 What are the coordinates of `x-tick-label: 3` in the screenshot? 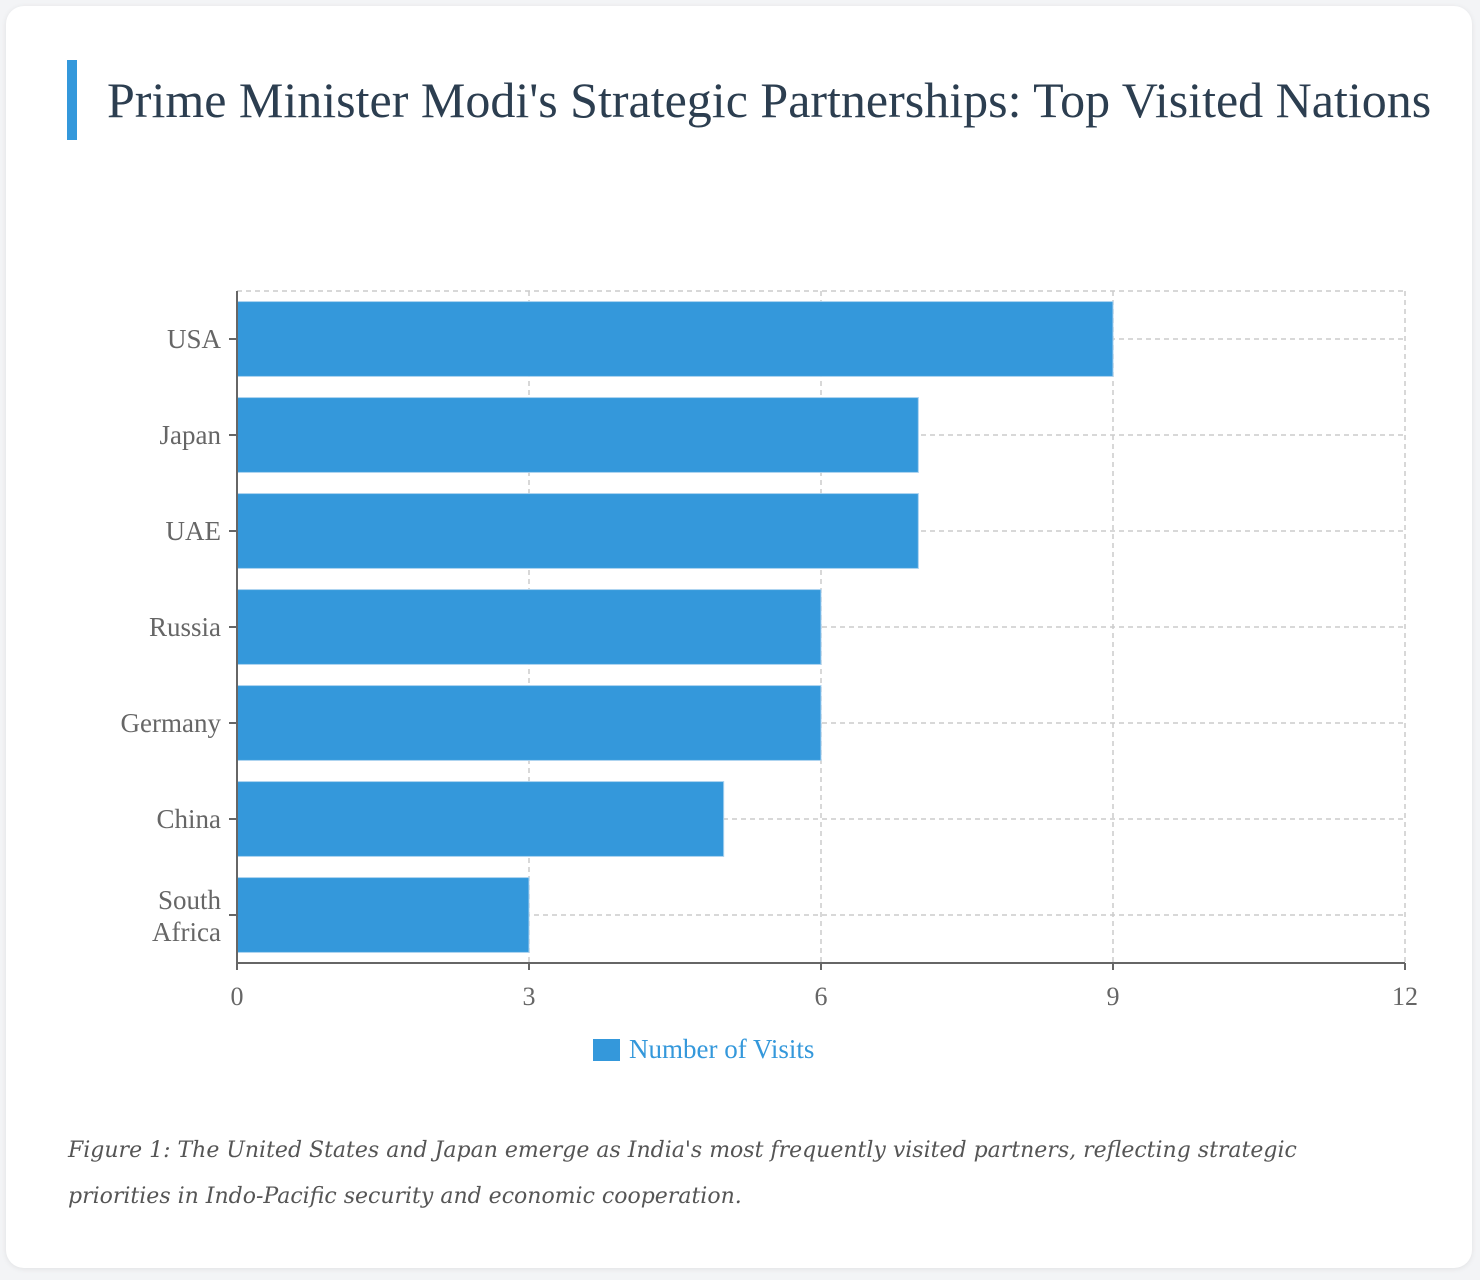 It's located at (529, 996).